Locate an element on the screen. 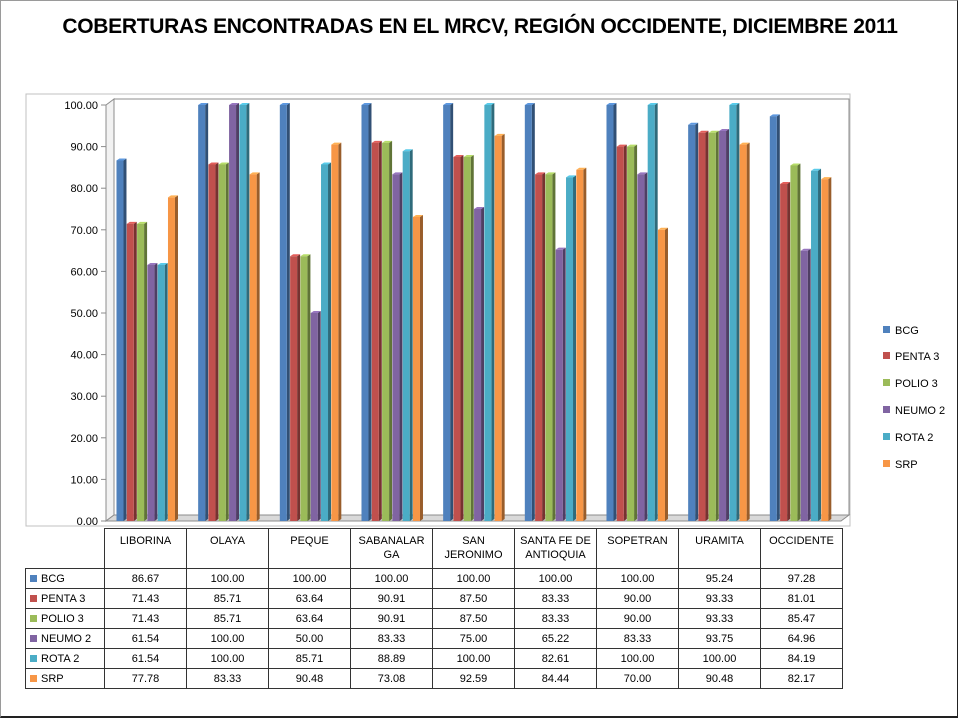 This screenshot has height=720, width=960. series-swatch is located at coordinates (33, 679).